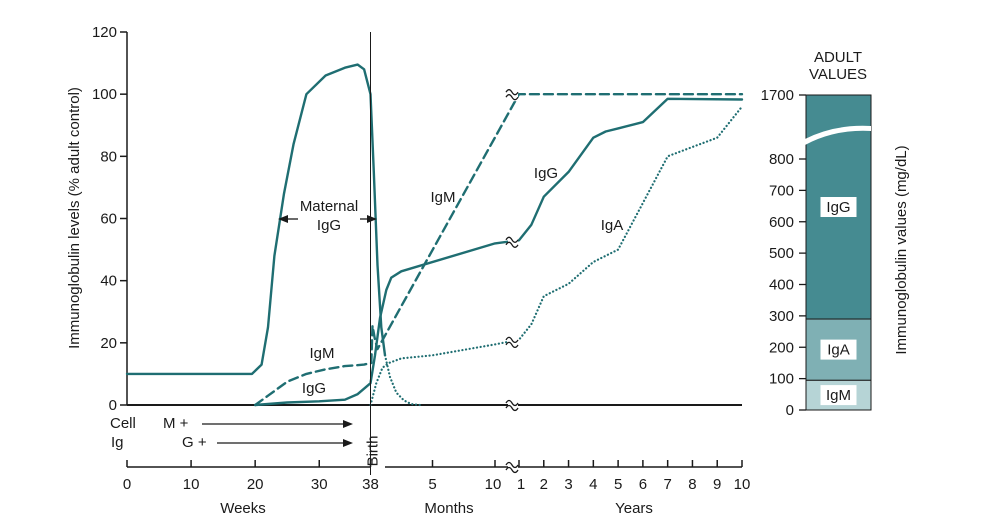 The width and height of the screenshot is (982, 523). I want to click on x-axis: 0 10 20 30 38 5 10 1 2 3 4 5 6 7 8 9 10, so click(437, 448).